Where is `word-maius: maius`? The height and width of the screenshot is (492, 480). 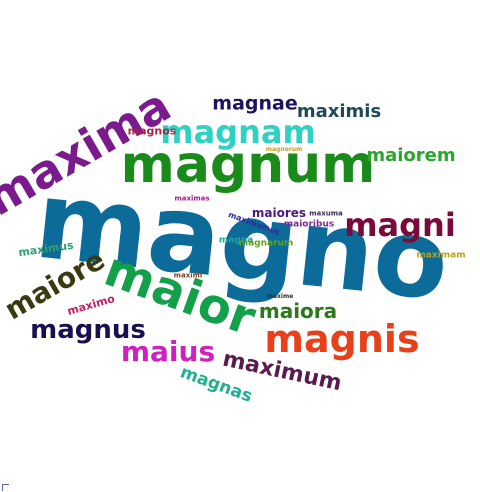 word-maius: maius is located at coordinates (168, 351).